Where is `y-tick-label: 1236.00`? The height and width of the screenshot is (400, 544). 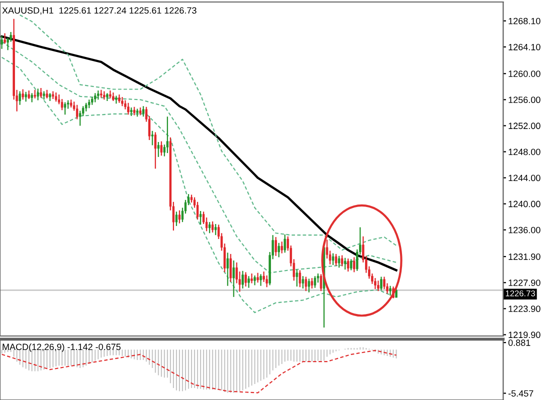 y-tick-label: 1236.00 is located at coordinates (524, 230).